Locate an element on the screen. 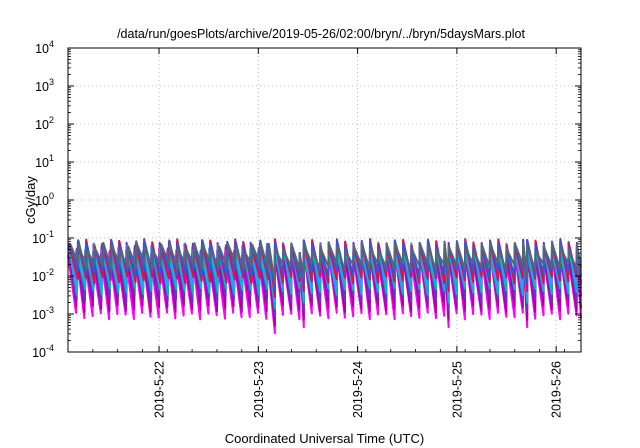  y-tick-label: 10⁻¹ is located at coordinates (43, 237).